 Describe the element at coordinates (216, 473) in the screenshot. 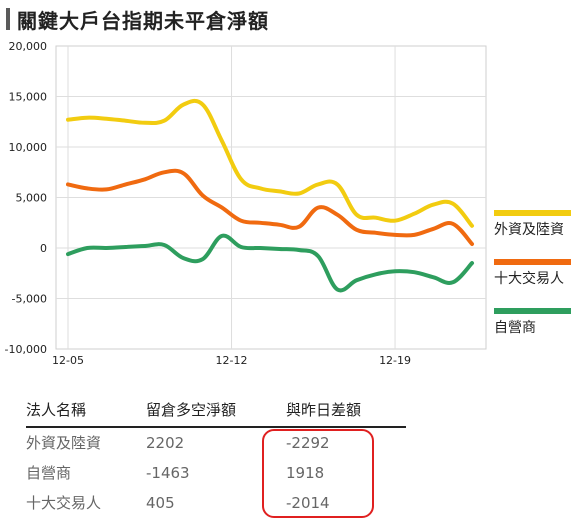

I see `table-row: 自營商 -1463 1918` at that location.